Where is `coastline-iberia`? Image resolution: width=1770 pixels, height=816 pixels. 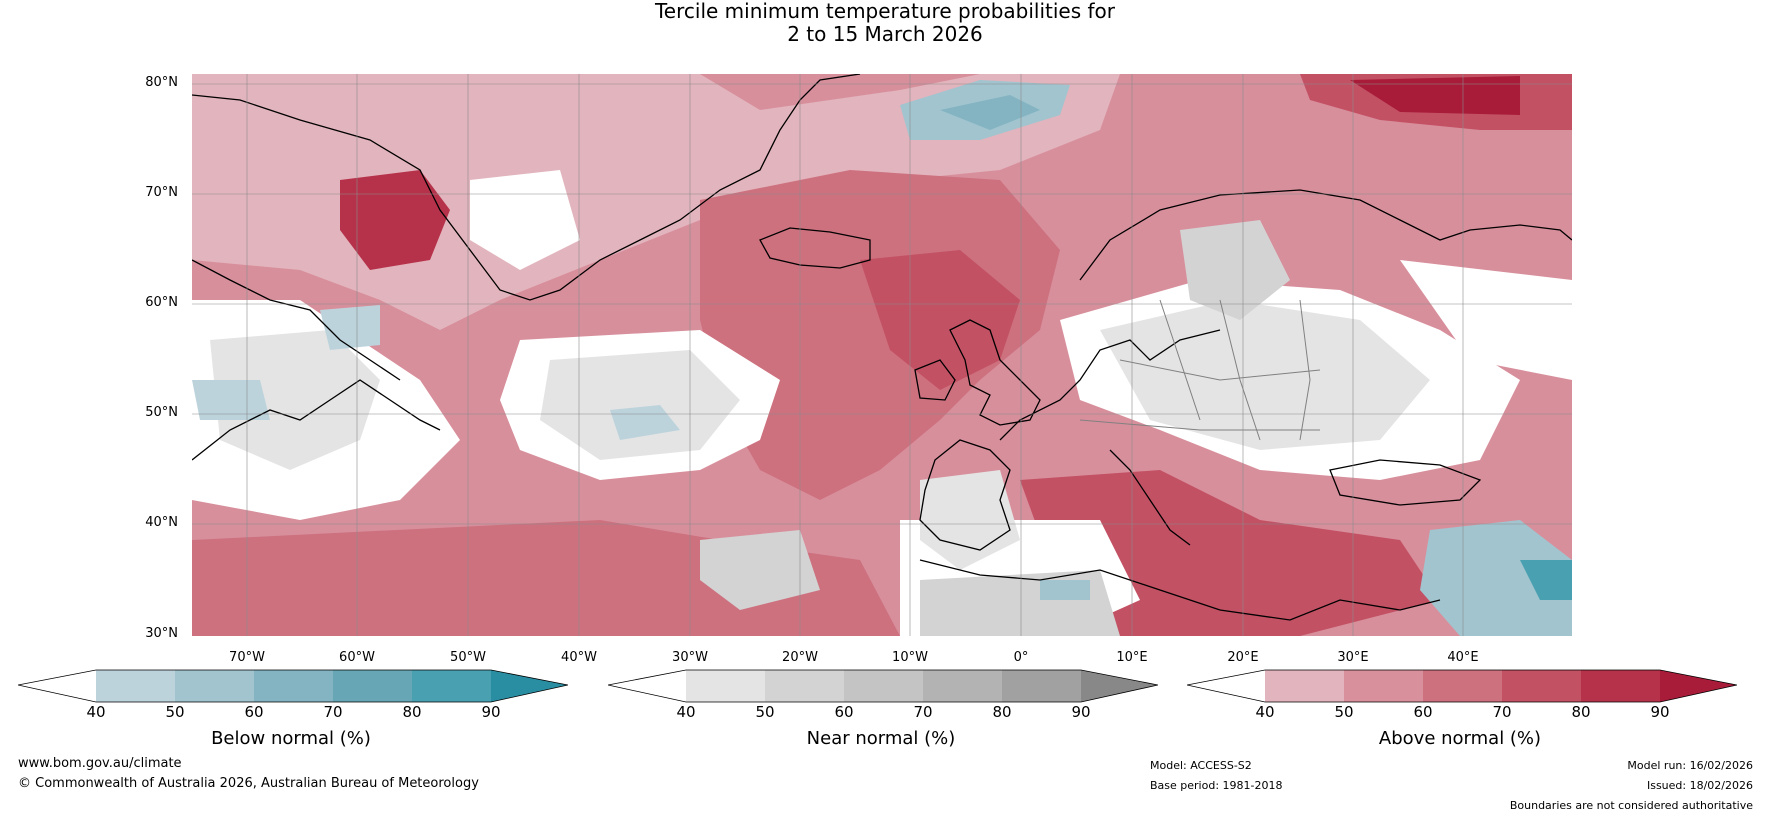 coastline-iberia is located at coordinates (965, 495).